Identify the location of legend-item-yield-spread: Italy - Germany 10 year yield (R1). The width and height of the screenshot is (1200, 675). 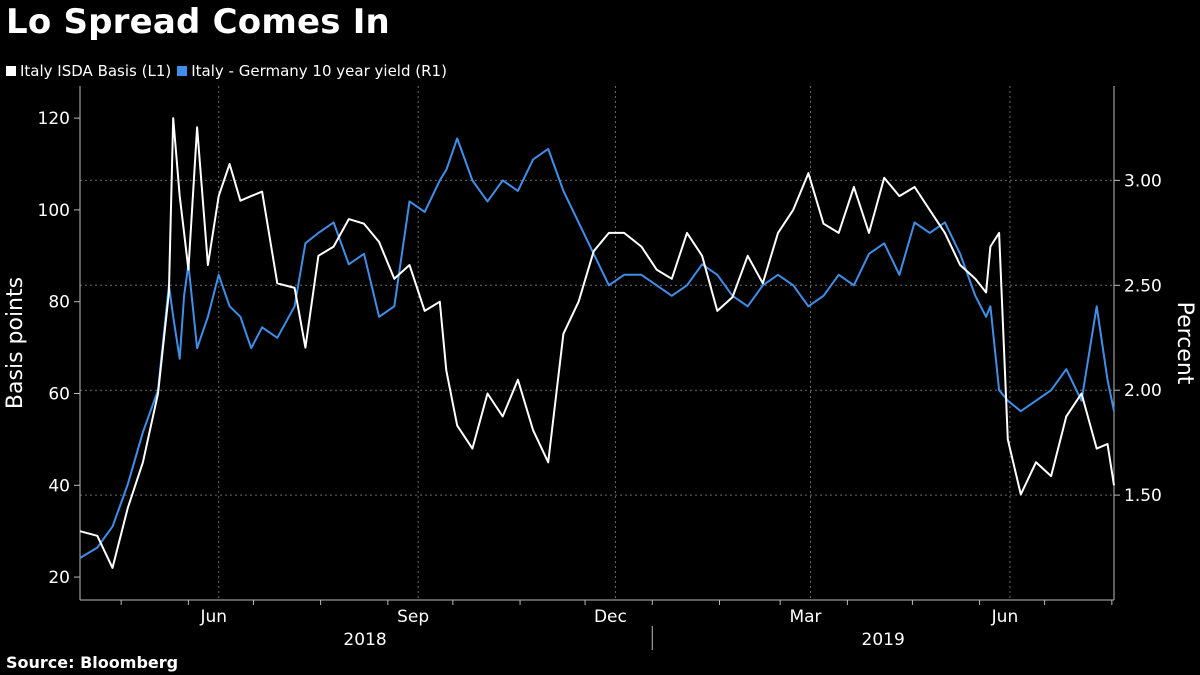
(312, 71).